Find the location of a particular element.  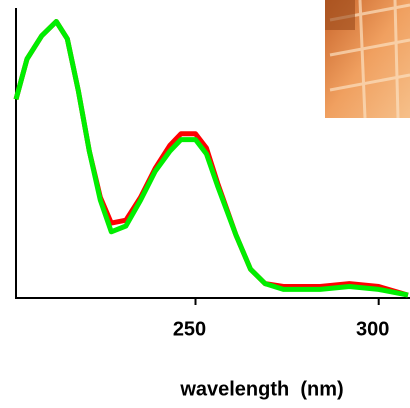

x-axis-label: wavelength (nm) is located at coordinates (261, 389).